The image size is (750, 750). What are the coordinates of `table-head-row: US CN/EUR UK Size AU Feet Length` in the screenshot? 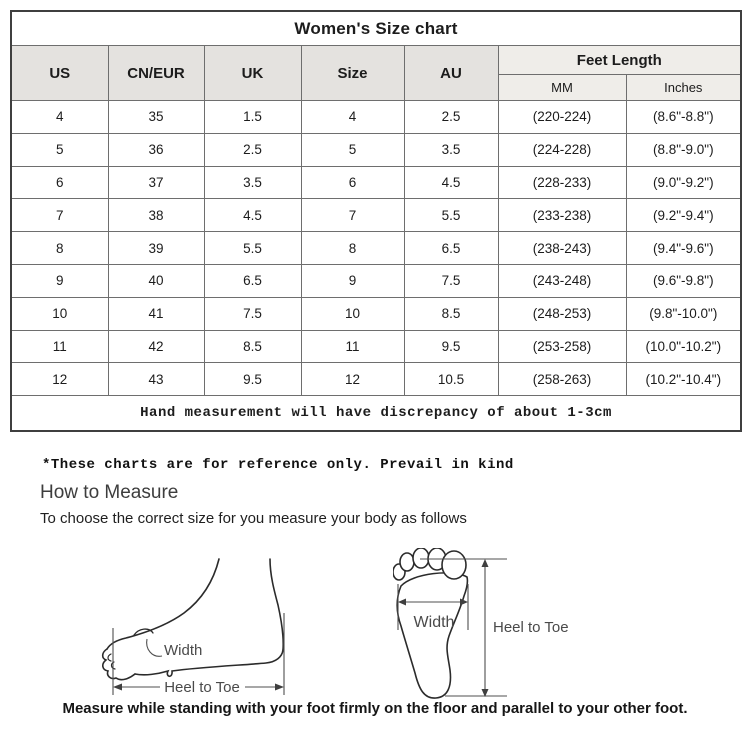 It's located at (376, 73).